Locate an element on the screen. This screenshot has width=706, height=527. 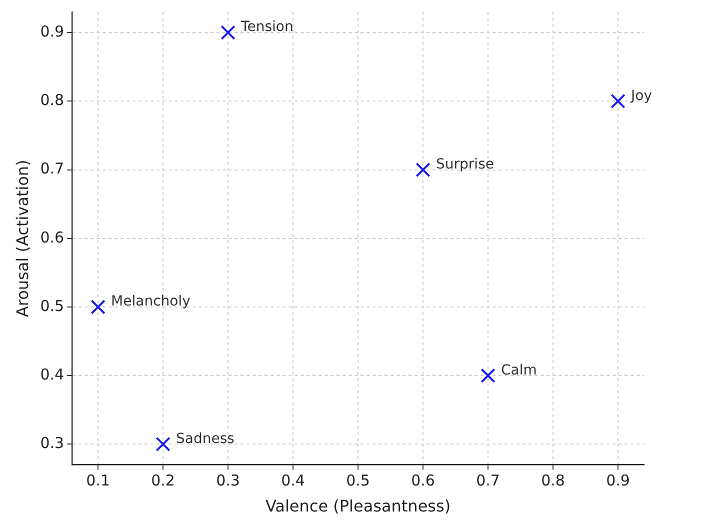
y-tick-label: 0.4 is located at coordinates (52, 375).